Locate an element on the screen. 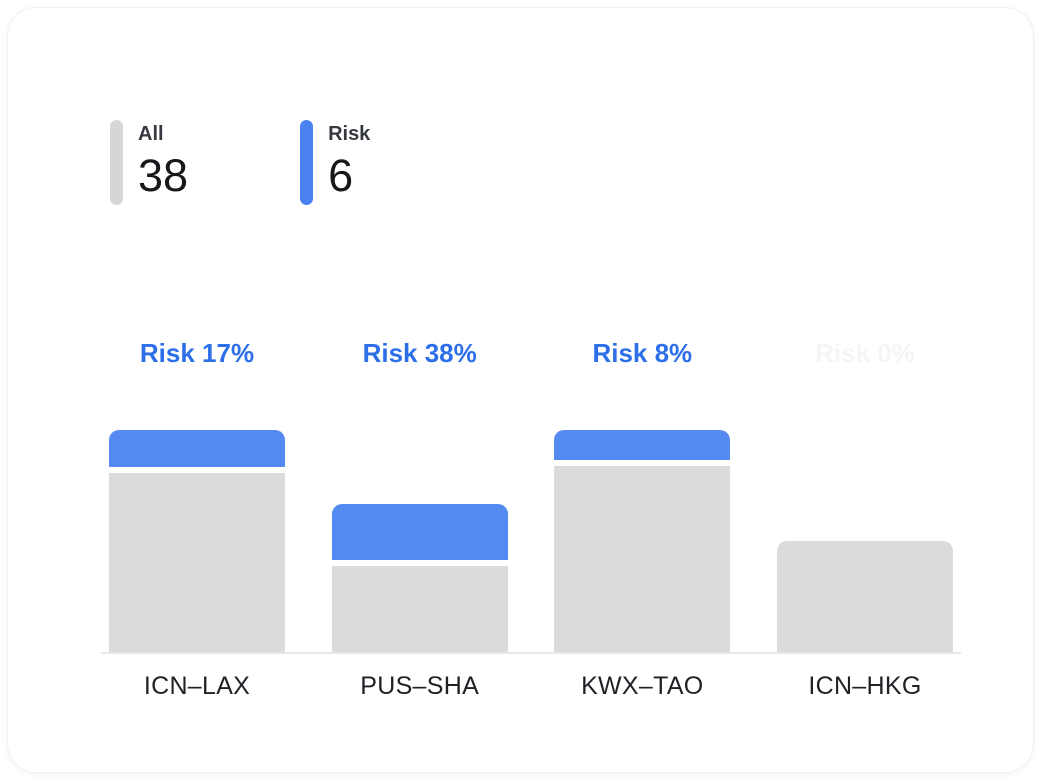 Image resolution: width=1041 pixels, height=780 pixels. legend-all-label: All is located at coordinates (151, 134).